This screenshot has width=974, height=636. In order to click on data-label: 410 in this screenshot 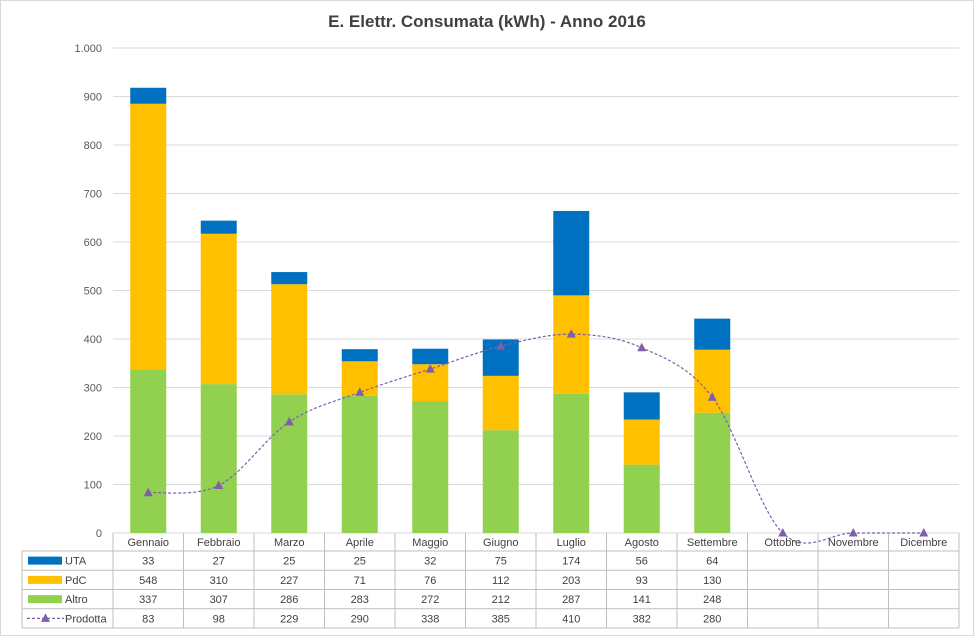, I will do `click(571, 619)`.